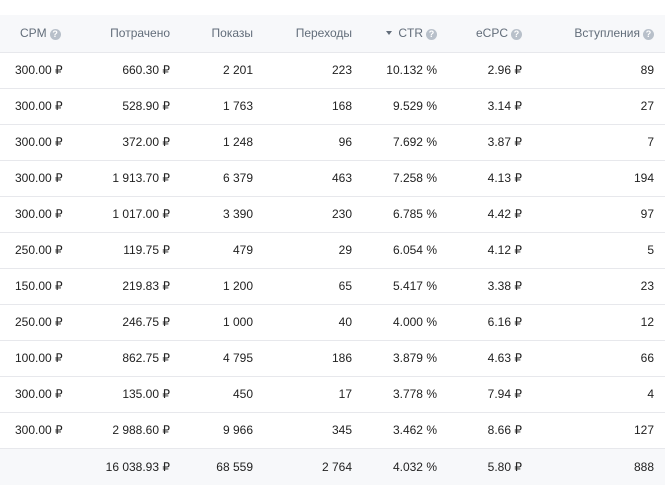  Describe the element at coordinates (211, 430) in the screenshot. I see `cell-impressions: 9 966` at that location.